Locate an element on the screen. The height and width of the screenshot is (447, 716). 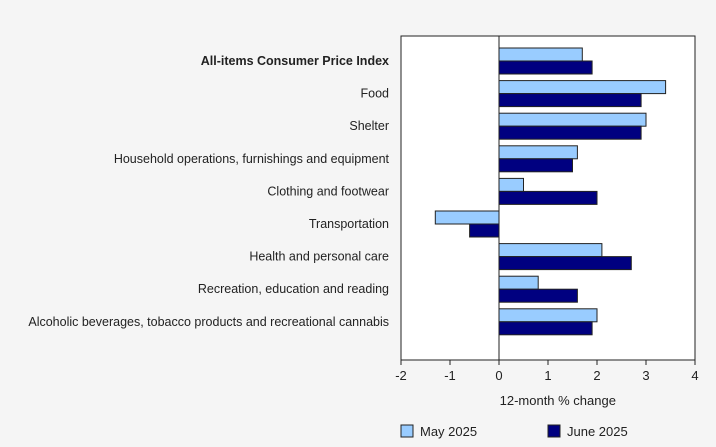
x-axis-title: 12-month % change is located at coordinates (558, 400).